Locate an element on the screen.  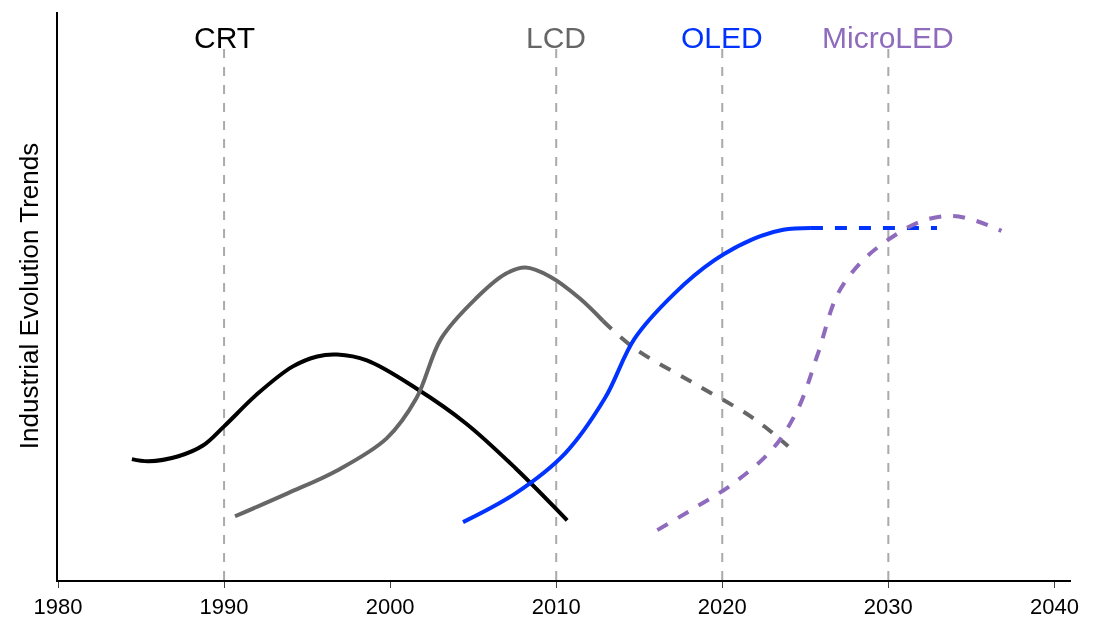
text: OLED is located at coordinates (722, 37).